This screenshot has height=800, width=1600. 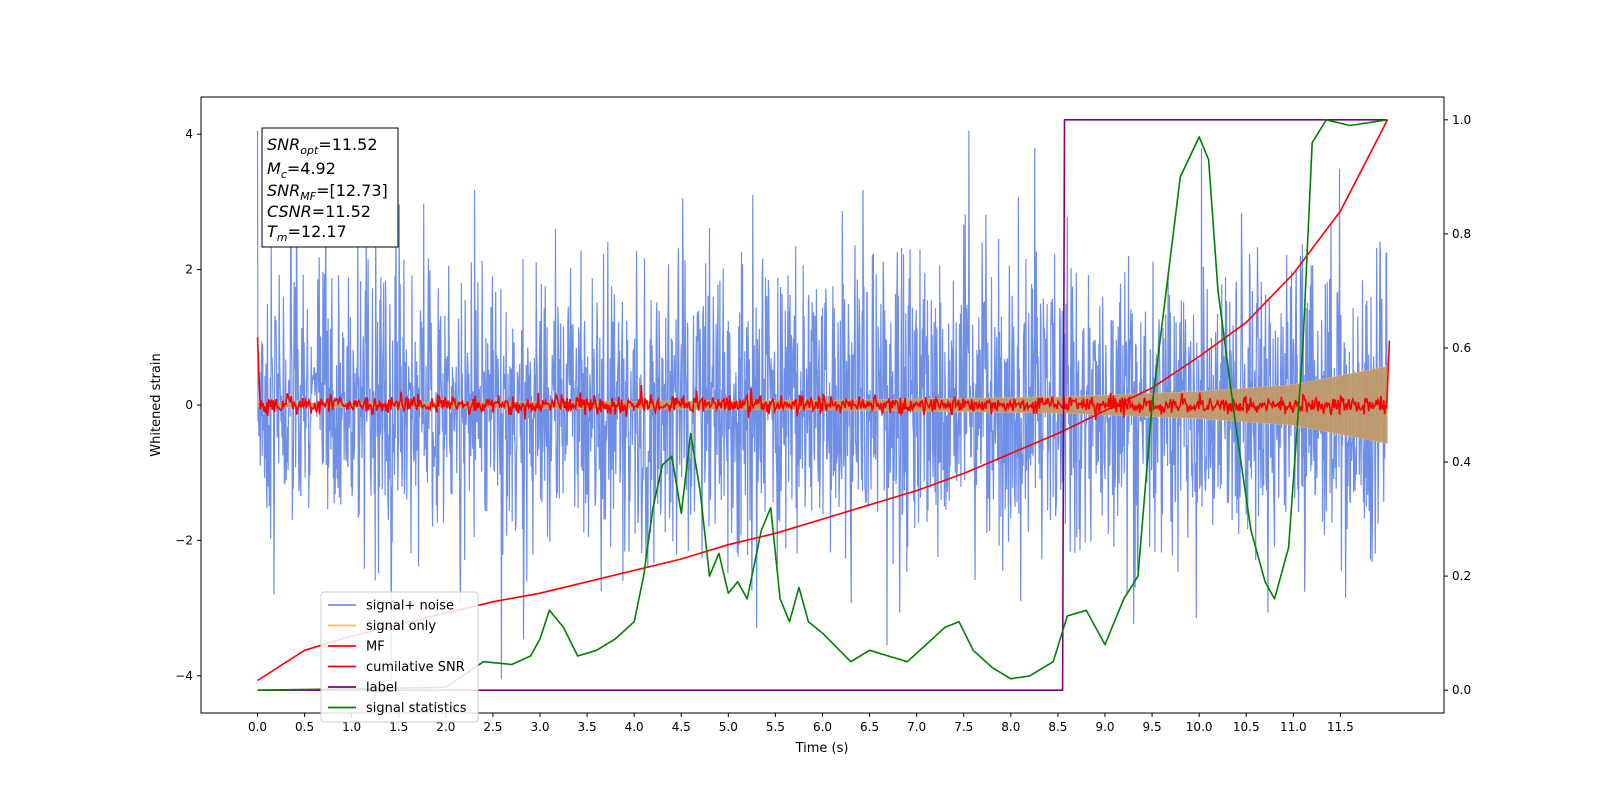 What do you see at coordinates (869, 727) in the screenshot?
I see `x-tick-label: 6.5` at bounding box center [869, 727].